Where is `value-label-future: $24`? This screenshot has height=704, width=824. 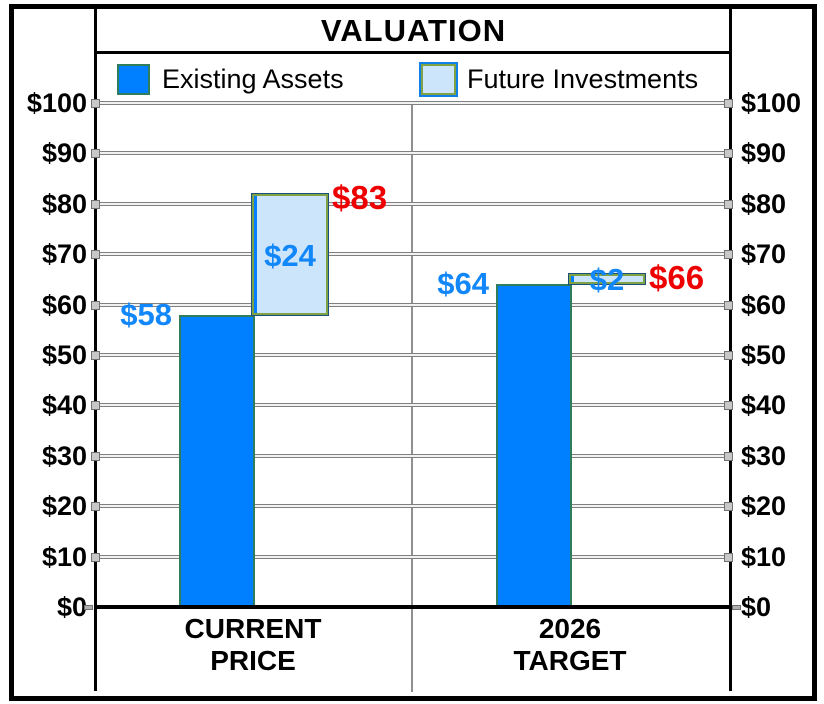
value-label-future: $24 is located at coordinates (290, 255).